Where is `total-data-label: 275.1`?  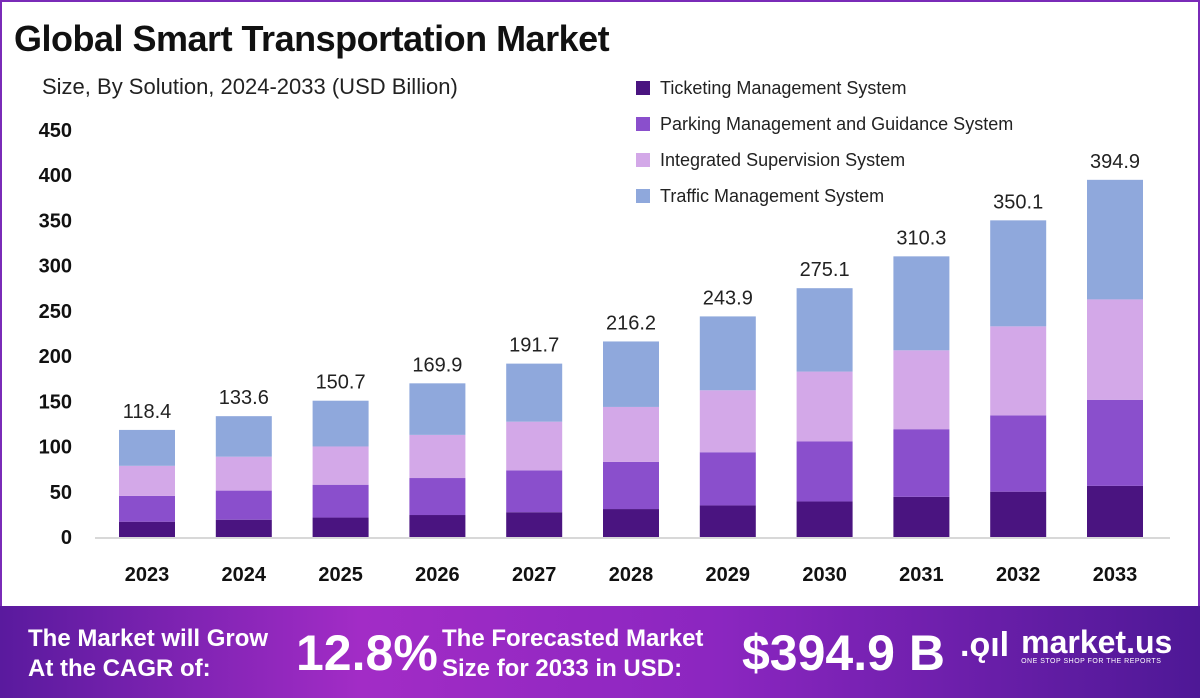 total-data-label: 275.1 is located at coordinates (825, 270).